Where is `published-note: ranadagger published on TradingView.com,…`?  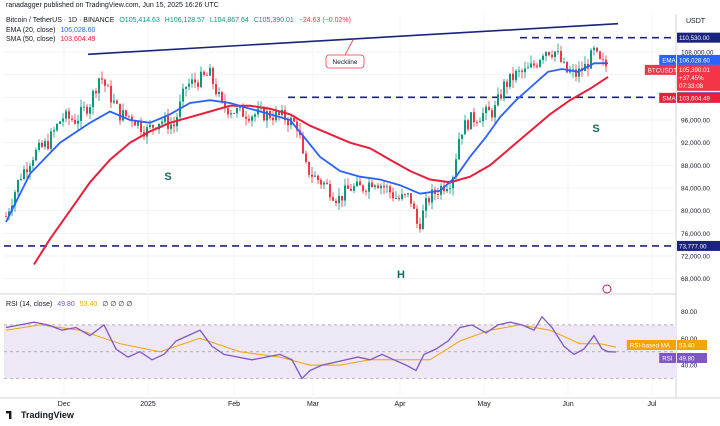
published-note: ranadagger published on TradingView.com,… is located at coordinates (112, 5).